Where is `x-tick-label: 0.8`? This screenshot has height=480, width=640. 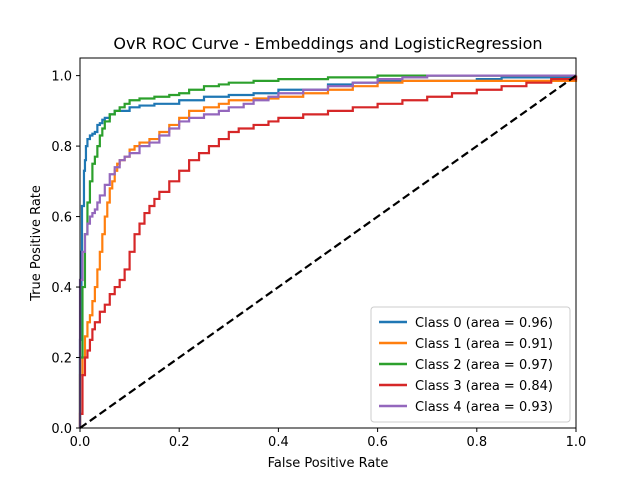 x-tick-label: 0.8 is located at coordinates (476, 442).